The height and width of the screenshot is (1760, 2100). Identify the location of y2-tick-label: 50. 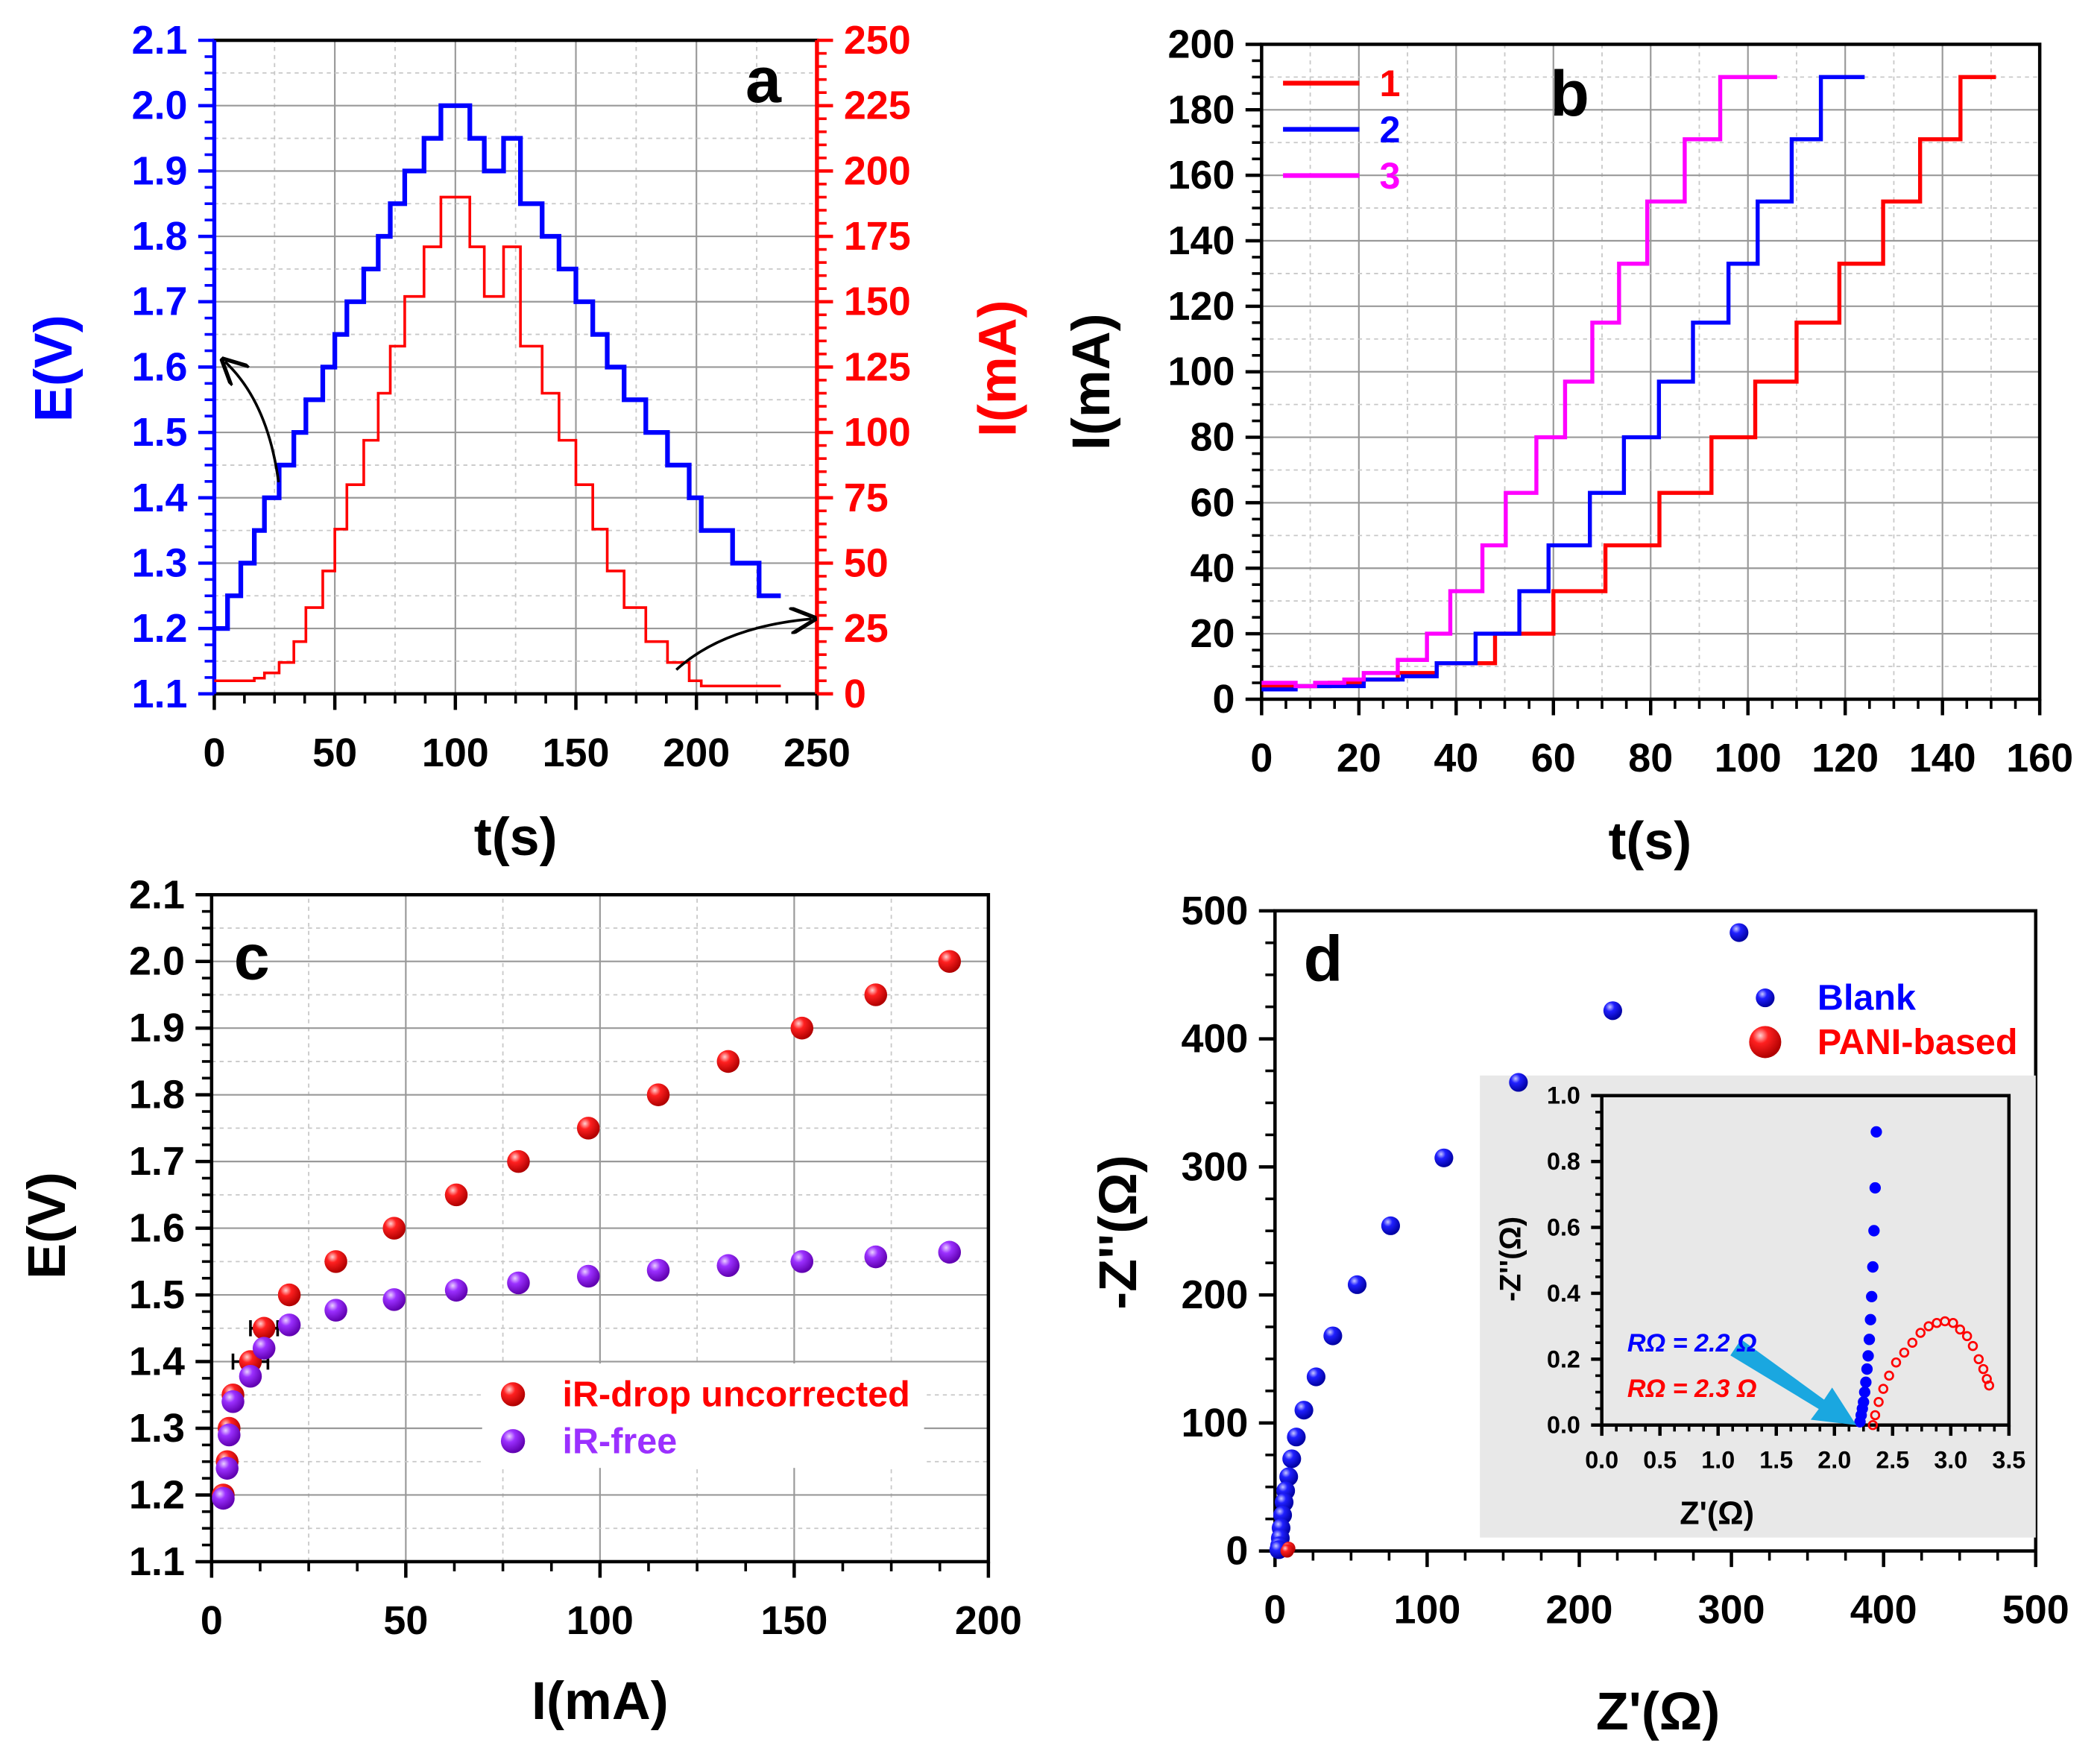
(866, 563).